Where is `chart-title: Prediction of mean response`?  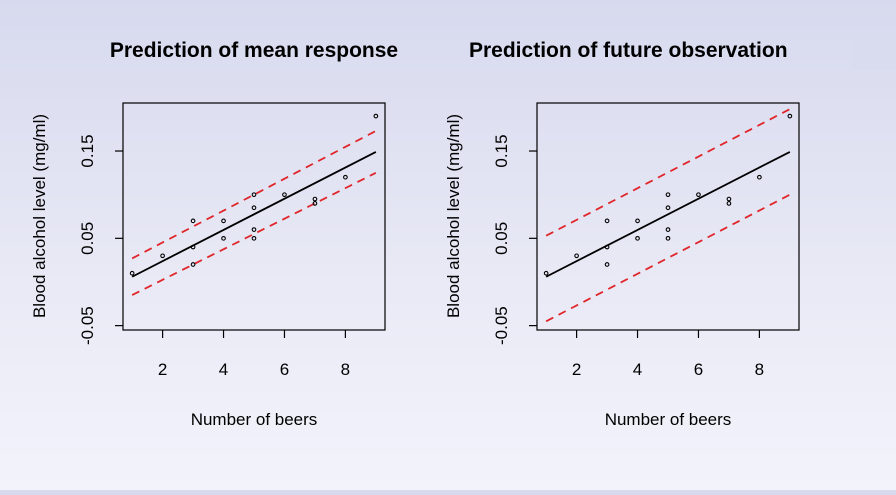 chart-title: Prediction of mean response is located at coordinates (254, 50).